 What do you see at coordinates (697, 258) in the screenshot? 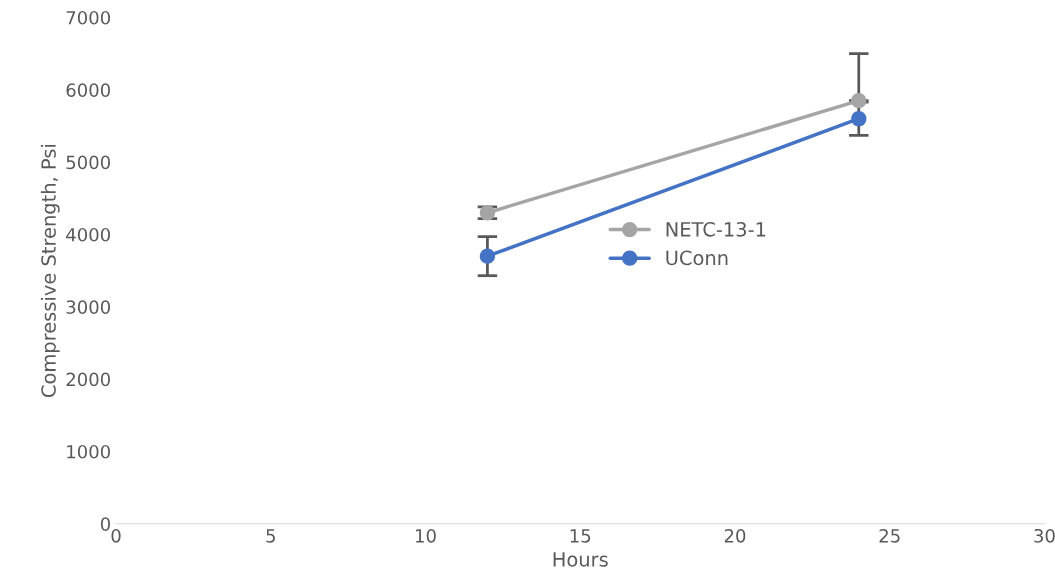
I see `legend-label: UConn` at bounding box center [697, 258].